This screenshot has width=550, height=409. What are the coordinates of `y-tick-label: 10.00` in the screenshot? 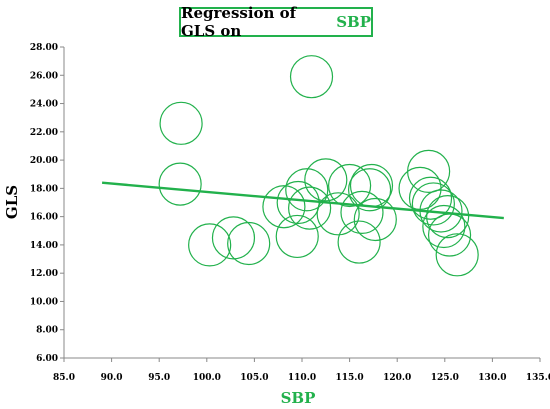 It's located at (44, 302).